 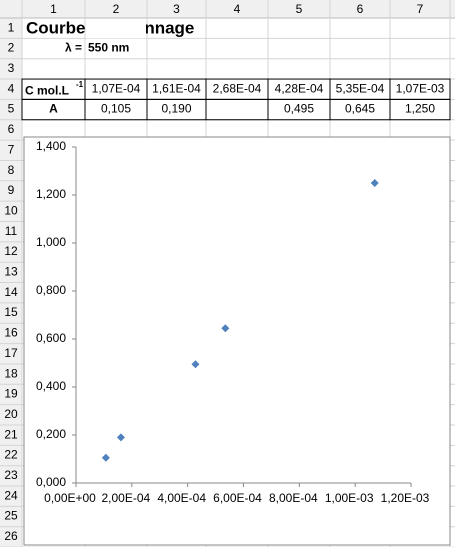 I want to click on column-header: 2, so click(x=116, y=9).